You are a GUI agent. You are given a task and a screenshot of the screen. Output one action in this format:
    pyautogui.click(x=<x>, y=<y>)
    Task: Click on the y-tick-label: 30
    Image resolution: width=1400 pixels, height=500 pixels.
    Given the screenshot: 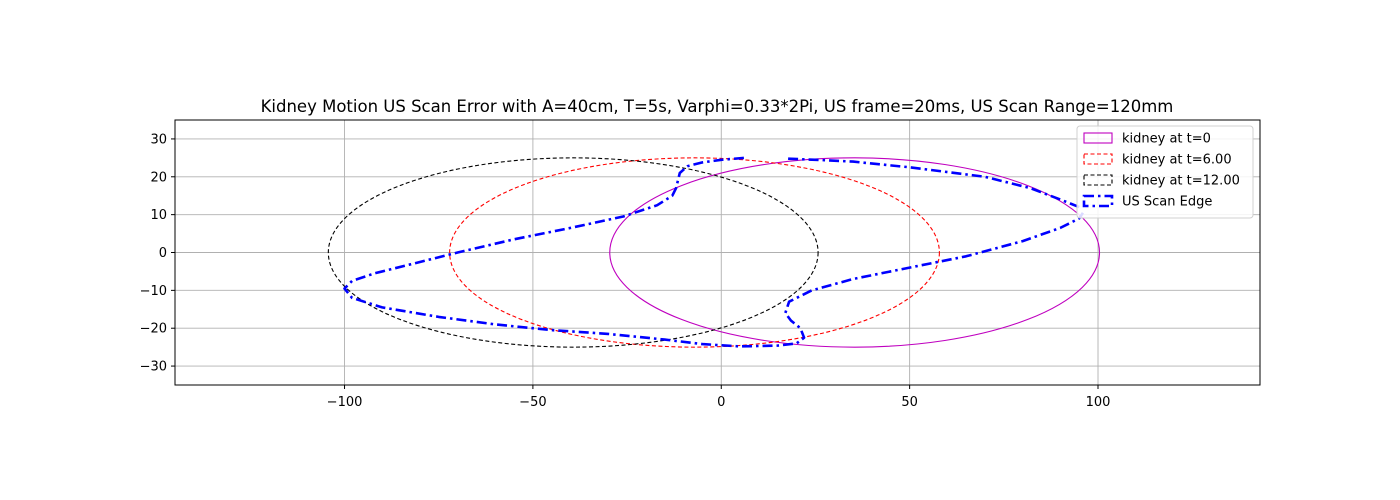 What is the action you would take?
    pyautogui.click(x=158, y=139)
    